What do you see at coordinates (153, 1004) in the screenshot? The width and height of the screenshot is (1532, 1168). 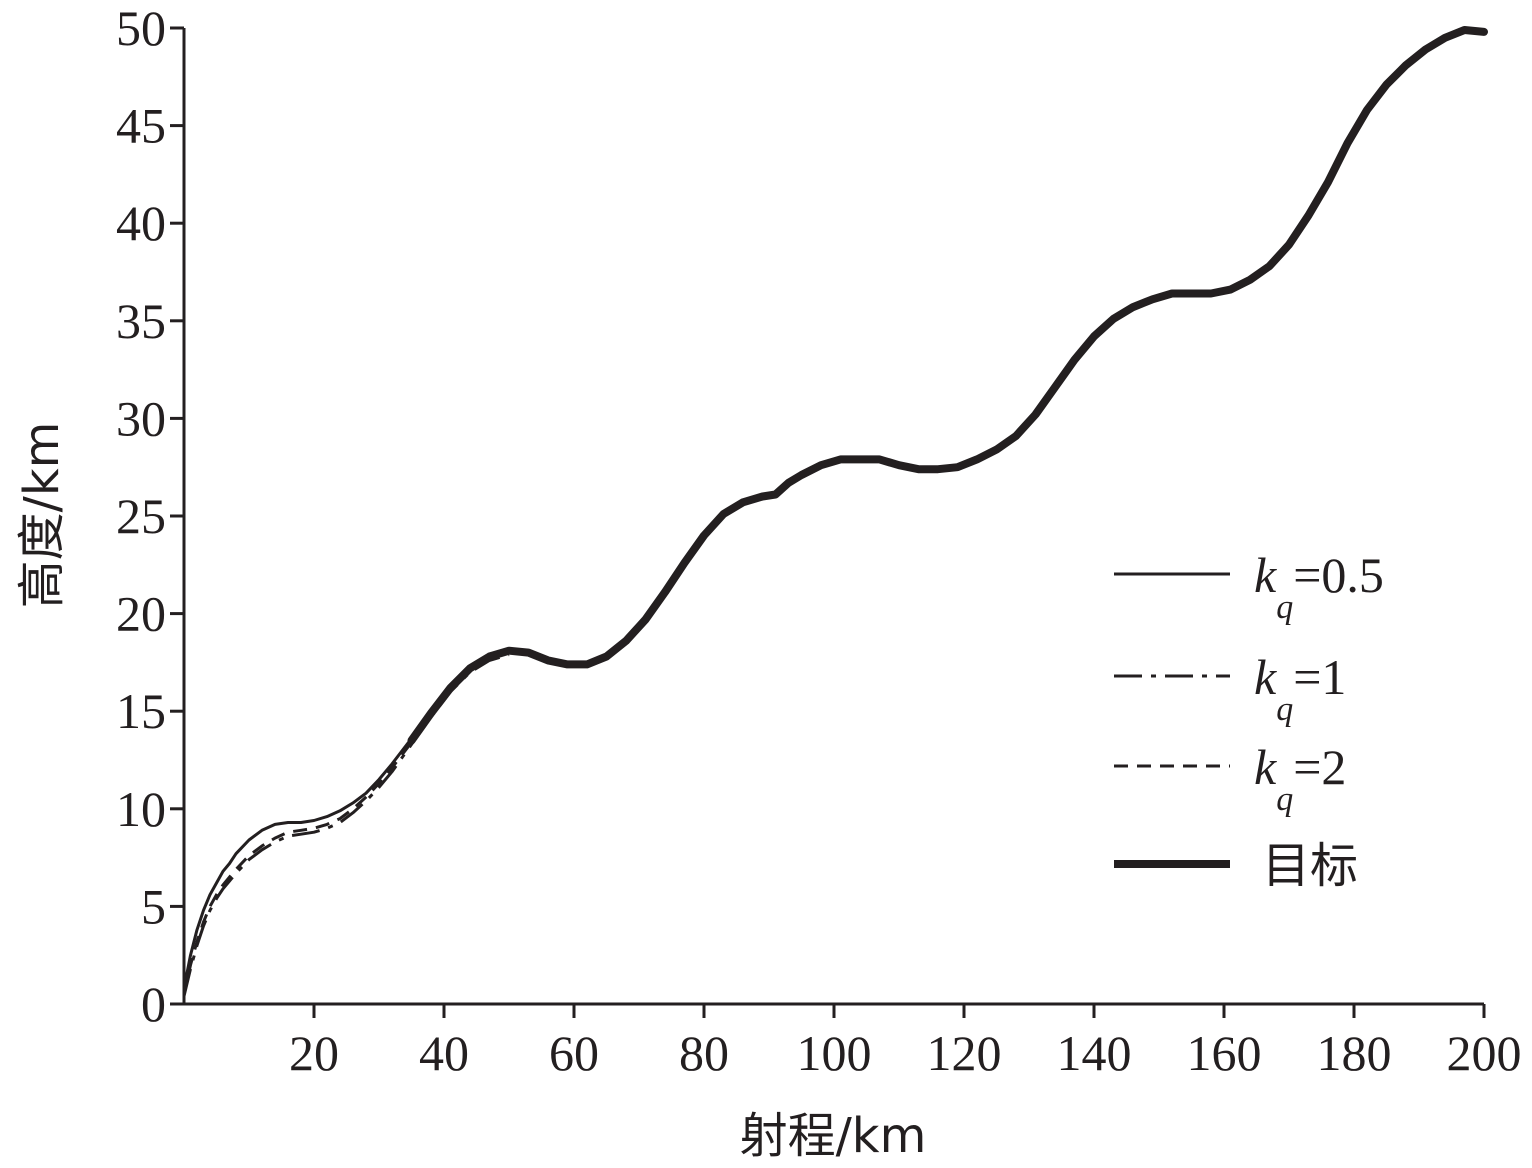 I see `y-tick-label: 0` at bounding box center [153, 1004].